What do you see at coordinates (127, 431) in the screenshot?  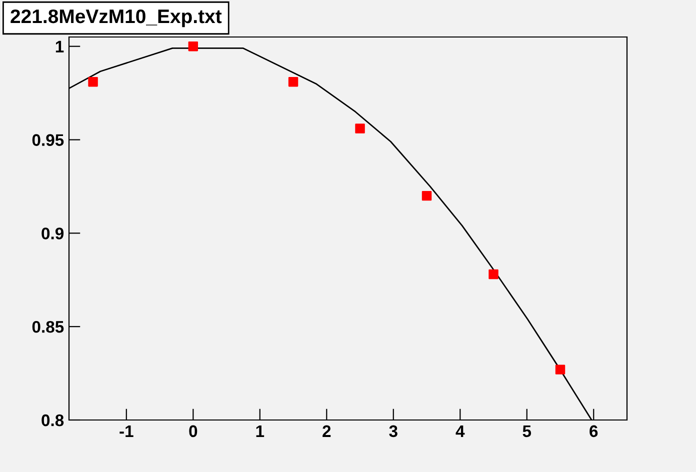 I see `x-tick-label: -1` at bounding box center [127, 431].